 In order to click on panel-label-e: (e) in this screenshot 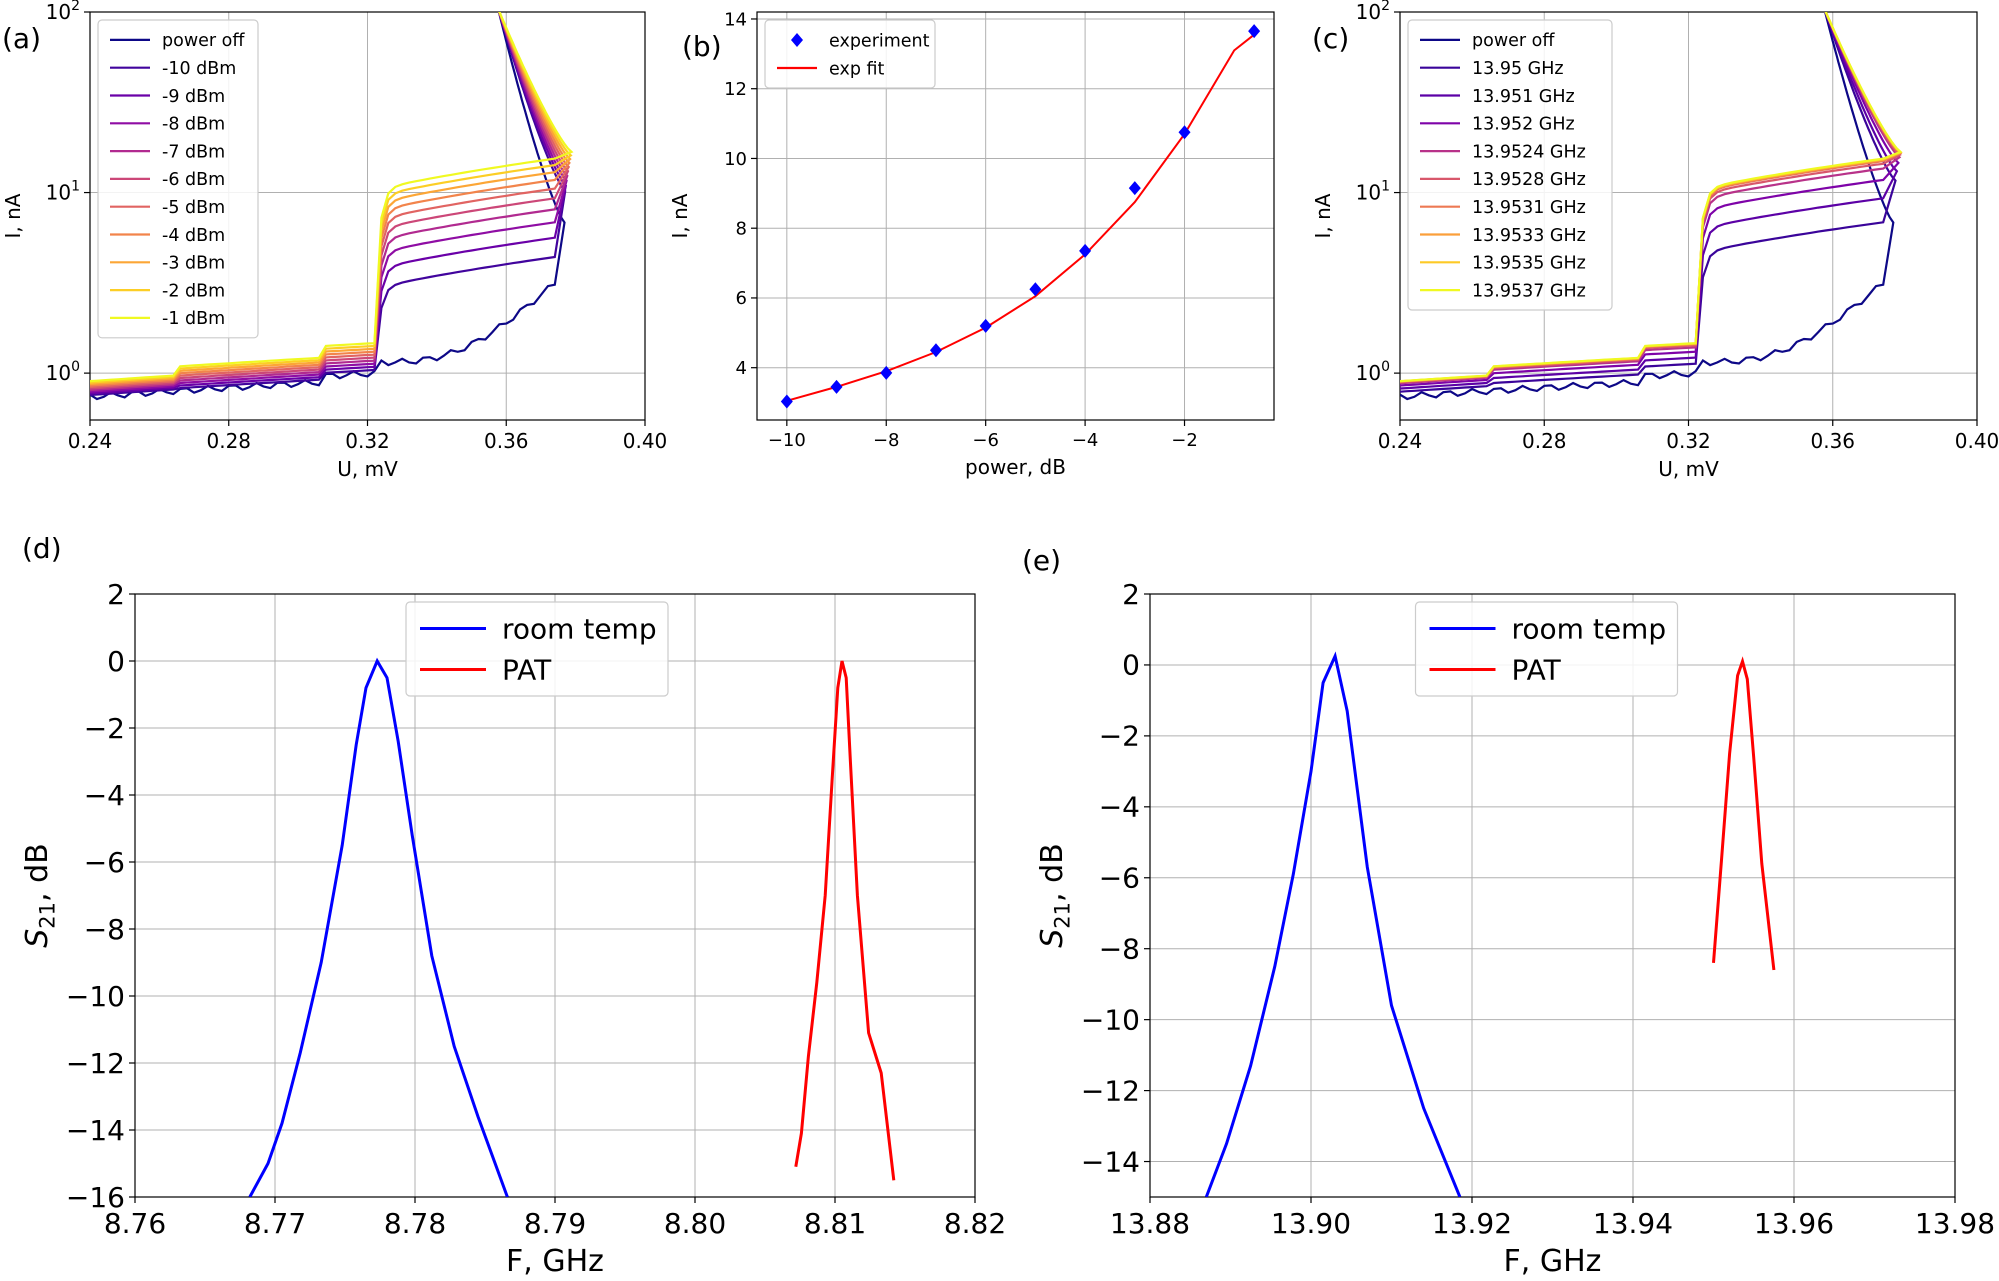, I will do `click(1041, 560)`.